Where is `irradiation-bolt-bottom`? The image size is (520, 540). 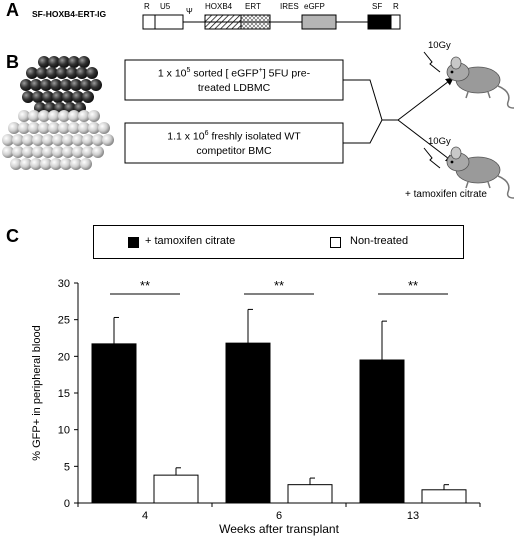
irradiation-bolt-bottom is located at coordinates (432, 158).